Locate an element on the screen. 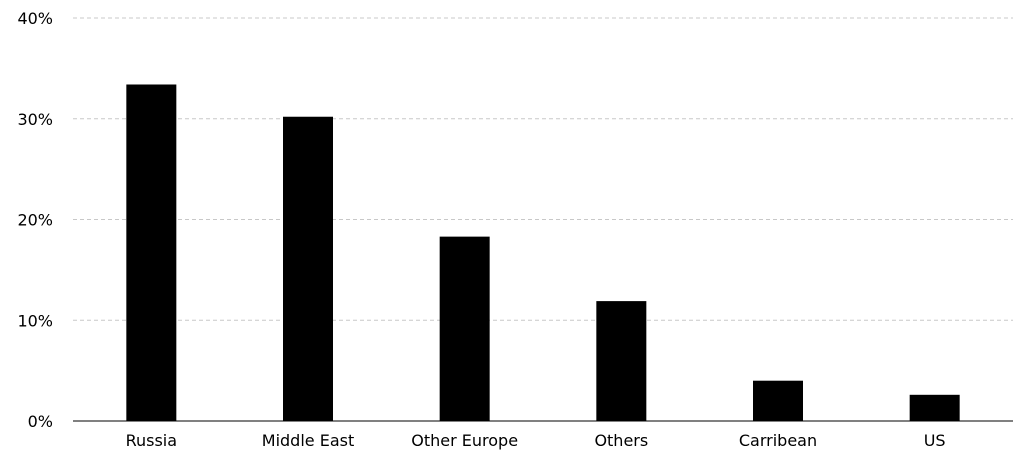  x-category-label: US is located at coordinates (935, 440).